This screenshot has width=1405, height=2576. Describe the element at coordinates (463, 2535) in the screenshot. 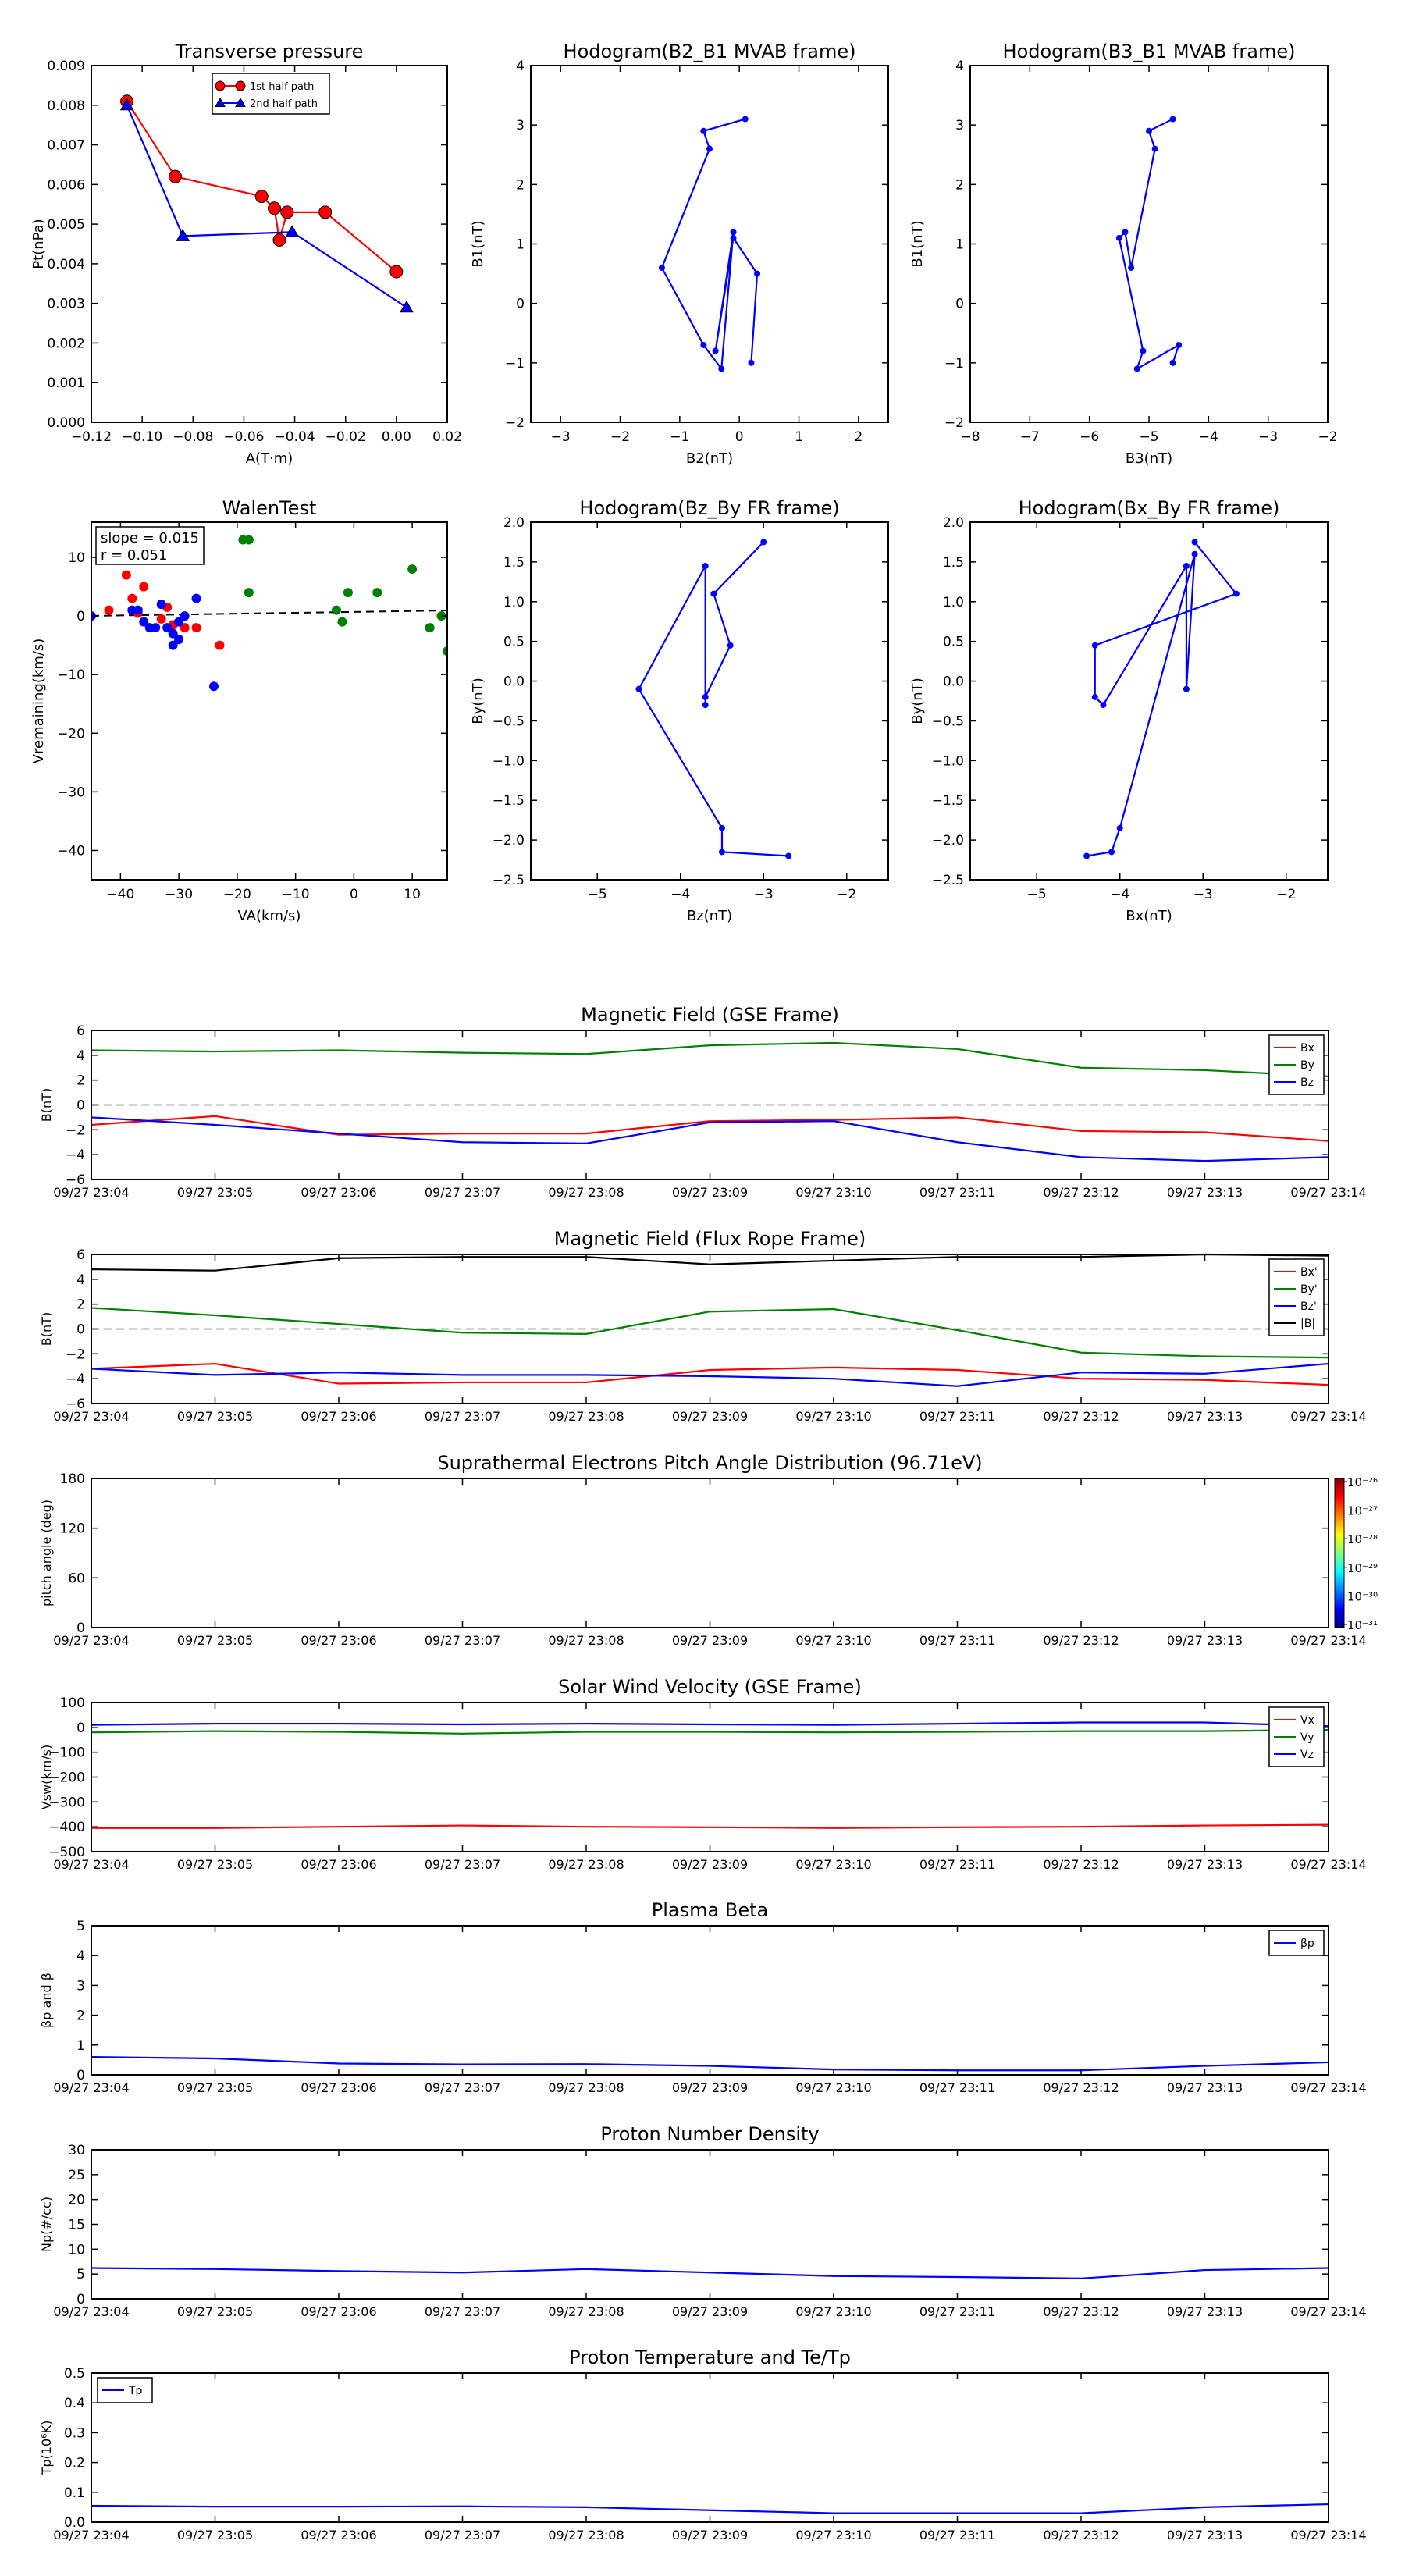

I see `x-tick-label: 09/27 23:07` at that location.